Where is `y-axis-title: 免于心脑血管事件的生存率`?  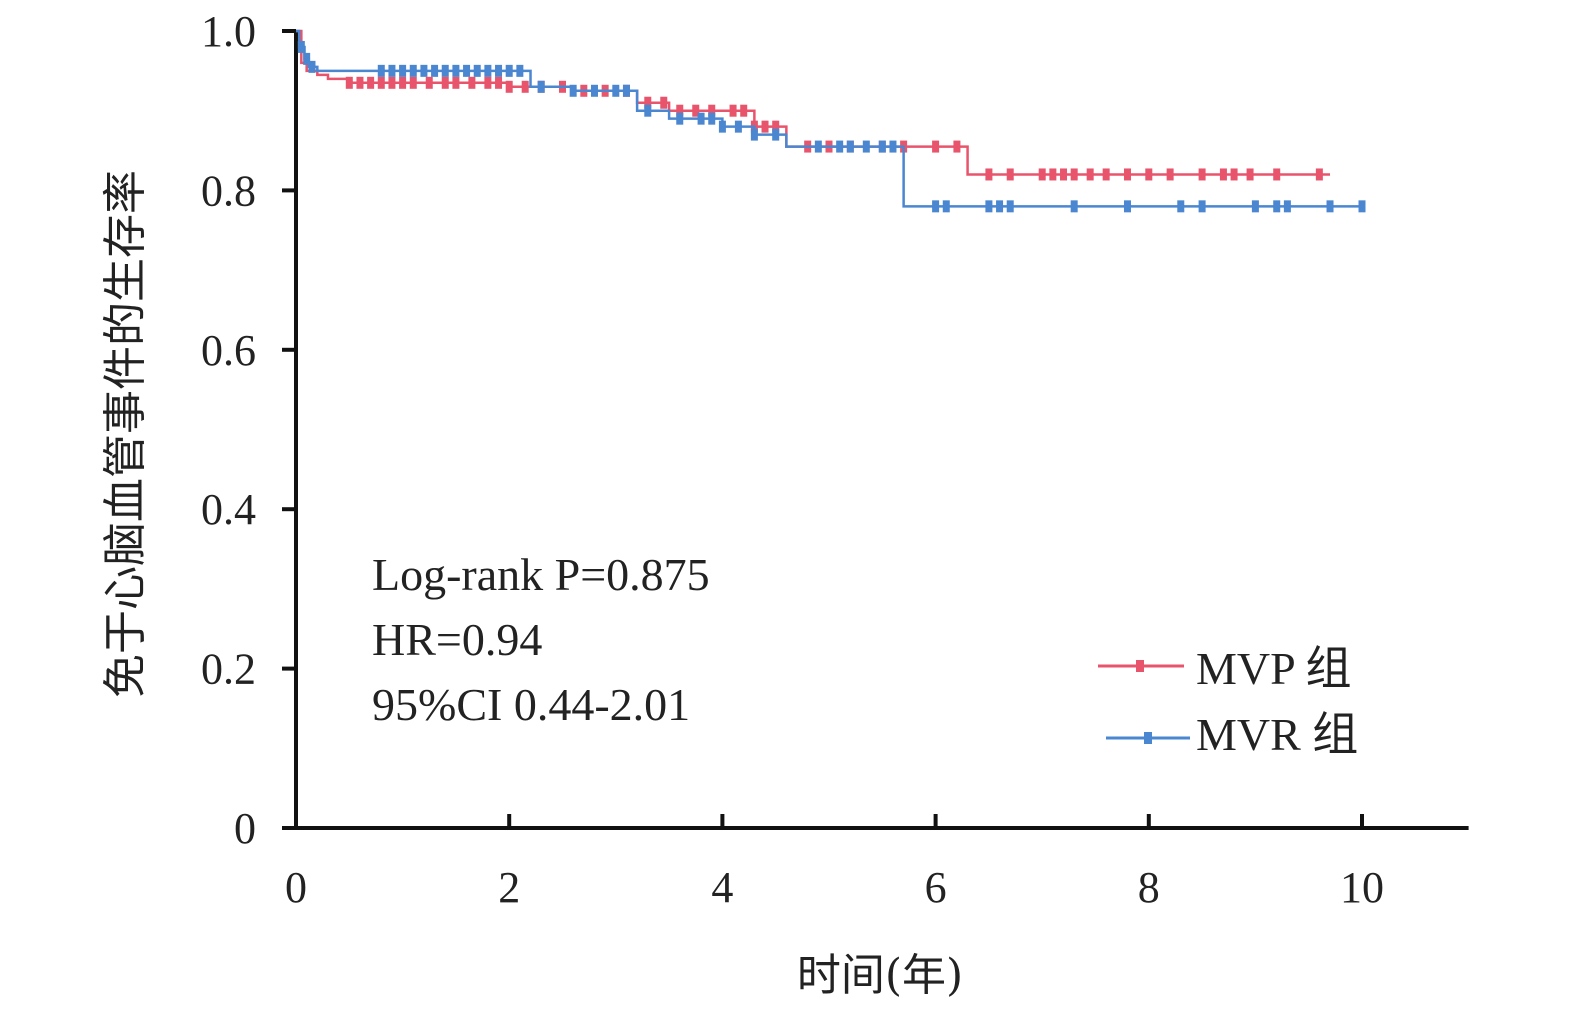 y-axis-title: 免于心脑血管事件的生存率 is located at coordinates (125, 434).